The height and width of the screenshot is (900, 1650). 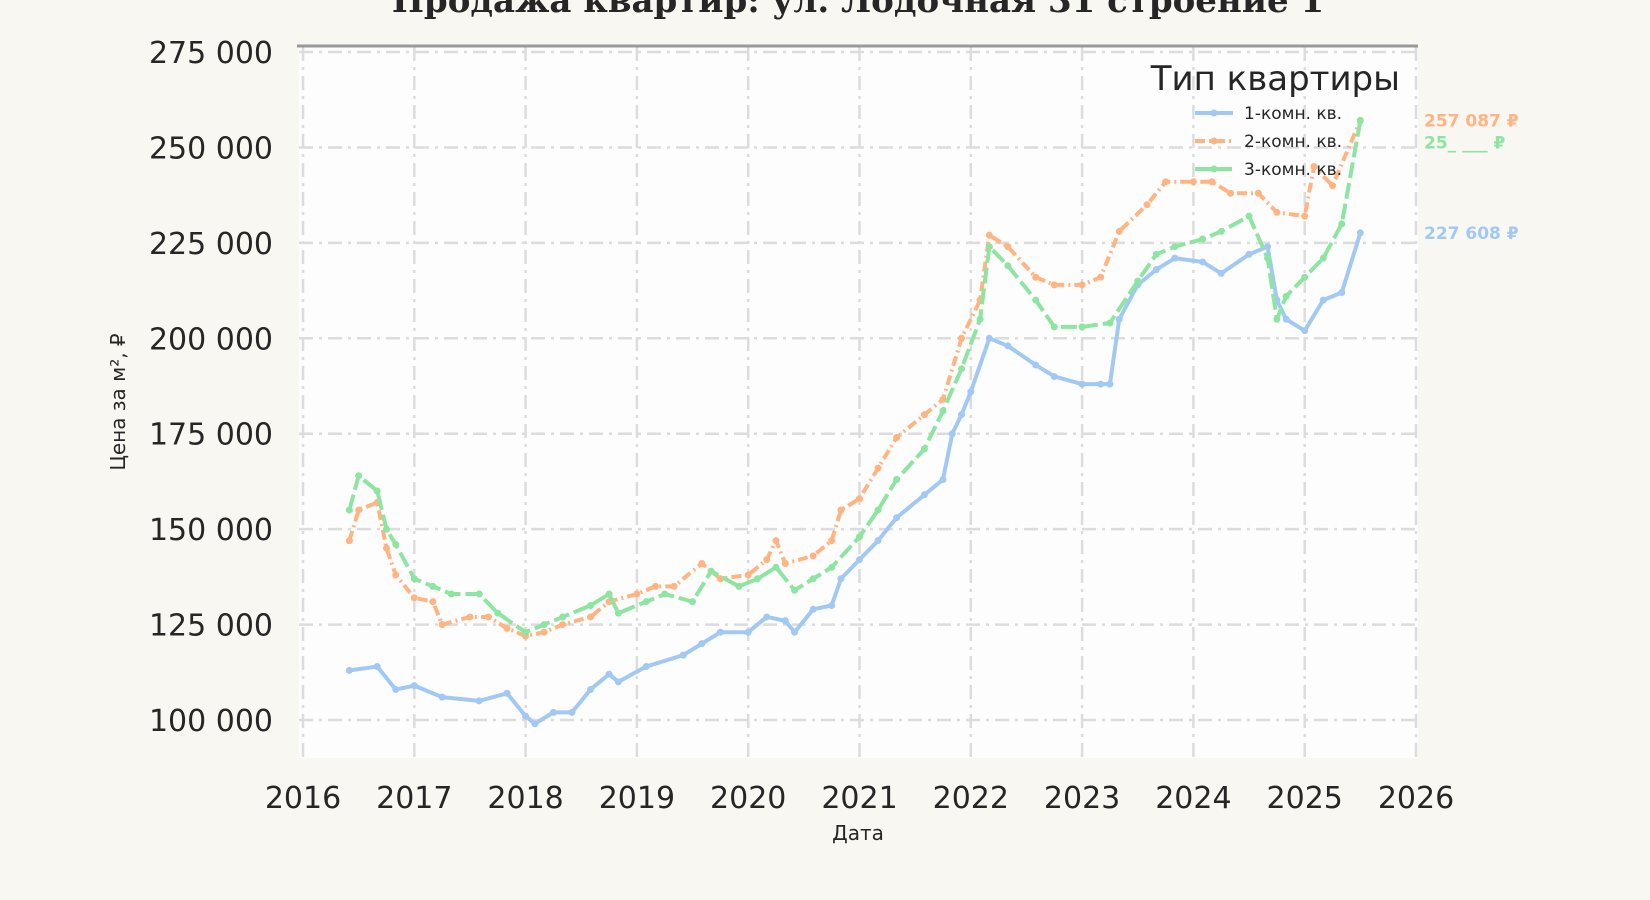 I want to click on end-label: 227 608 ₽, so click(x=1471, y=234).